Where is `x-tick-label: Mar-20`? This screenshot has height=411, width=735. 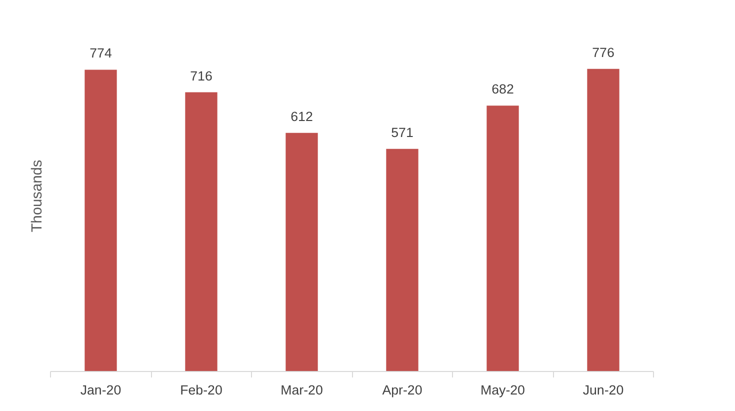
x-tick-label: Mar-20 is located at coordinates (301, 390).